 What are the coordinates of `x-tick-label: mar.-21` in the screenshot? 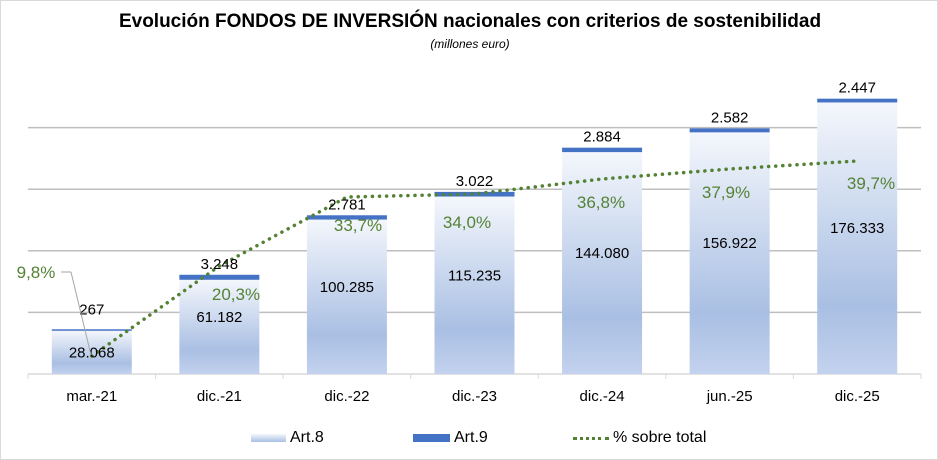 It's located at (91, 396).